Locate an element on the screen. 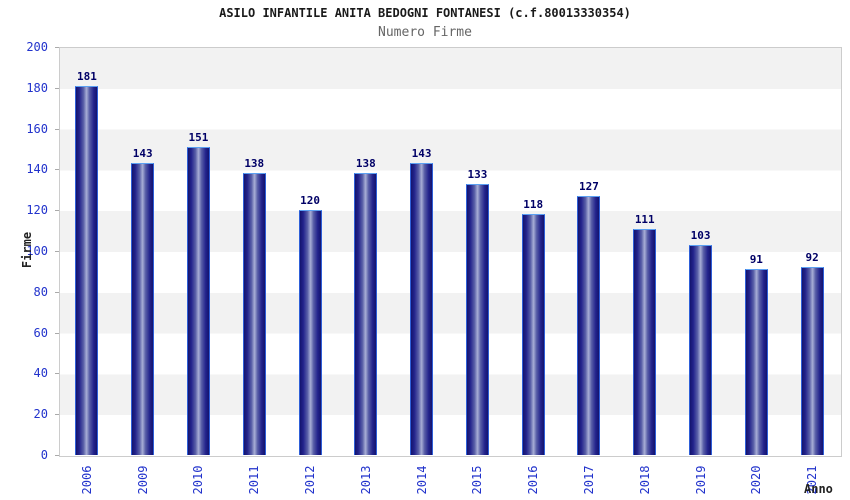 Image resolution: width=850 pixels, height=500 pixels. y-tick-label: 200 is located at coordinates (37, 47).